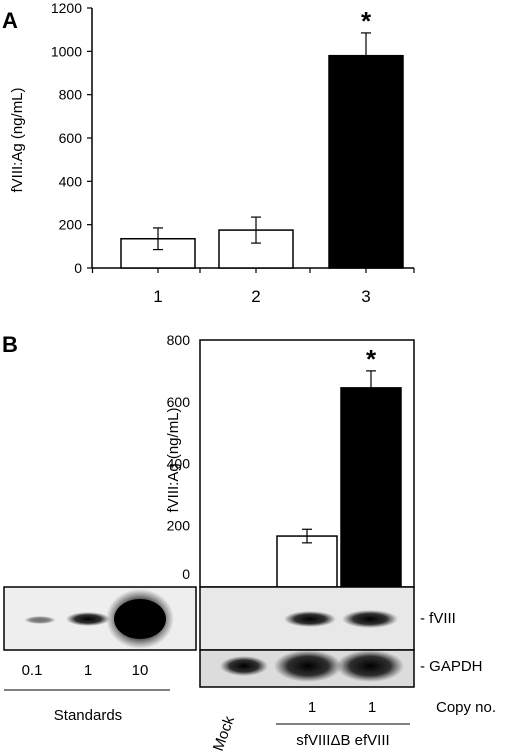 The image size is (520, 754). Describe the element at coordinates (10, 344) in the screenshot. I see `panel-label-b: B` at that location.